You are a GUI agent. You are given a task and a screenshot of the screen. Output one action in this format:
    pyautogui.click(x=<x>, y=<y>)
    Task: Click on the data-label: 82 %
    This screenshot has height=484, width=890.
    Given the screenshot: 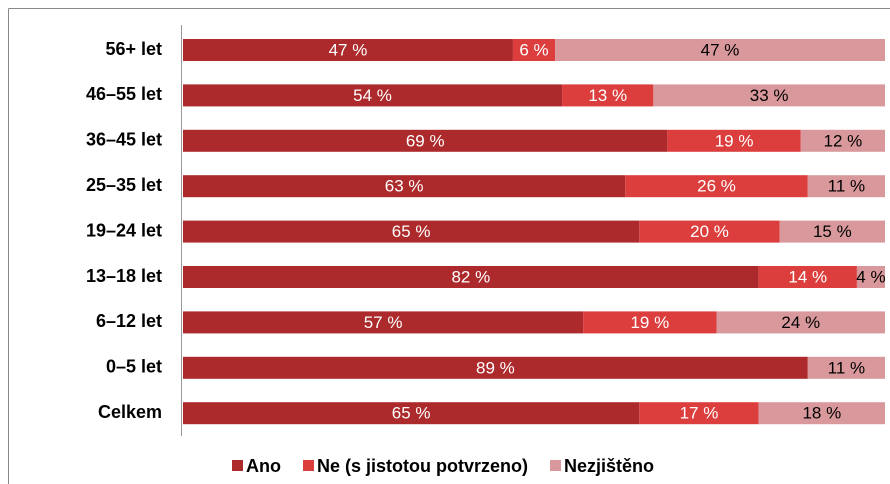 What is the action you would take?
    pyautogui.click(x=470, y=276)
    